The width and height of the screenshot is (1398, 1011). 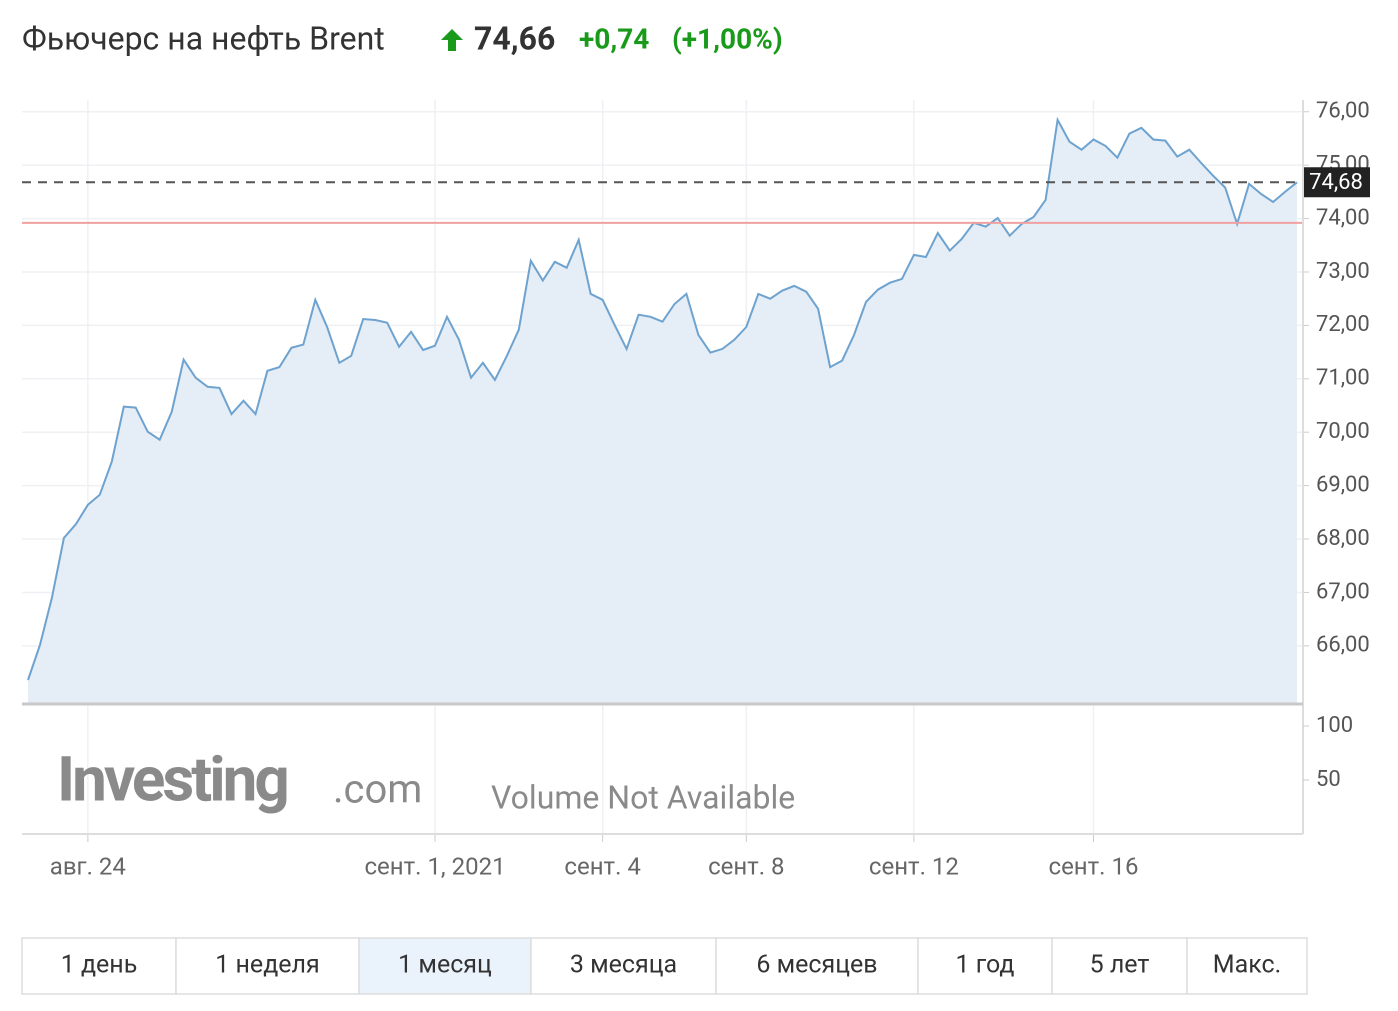 What do you see at coordinates (602, 866) in the screenshot?
I see `x-tick-label: сент. 4` at bounding box center [602, 866].